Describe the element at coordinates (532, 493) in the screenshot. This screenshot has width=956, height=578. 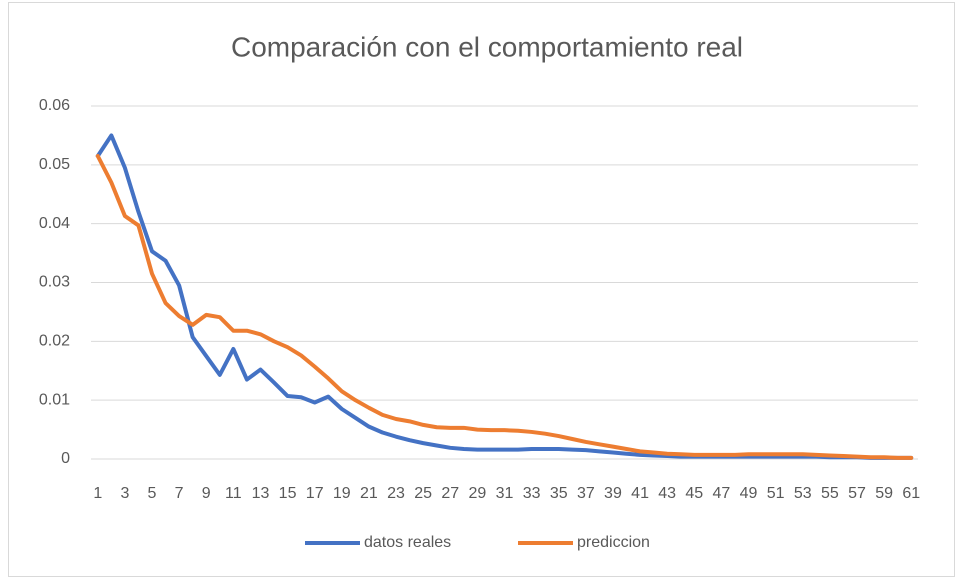
I see `x-tick-label: 33` at that location.